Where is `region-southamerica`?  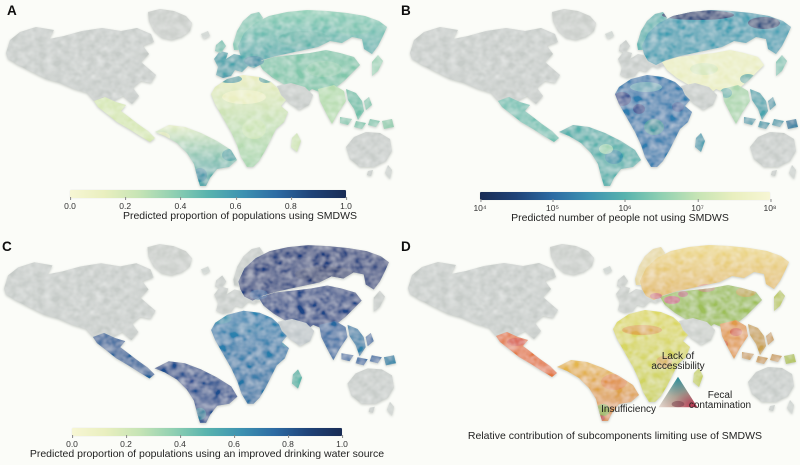
region-southamerica is located at coordinates (600, 155).